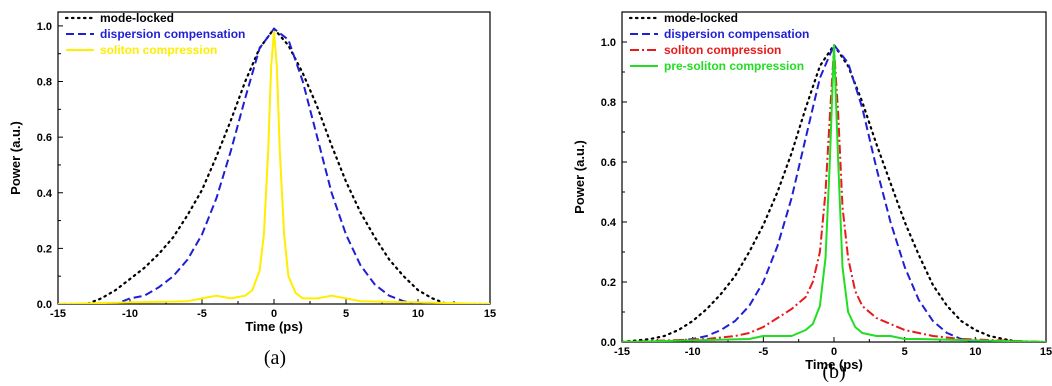  Describe the element at coordinates (58, 314) in the screenshot. I see `panel-a-x-tick-label: -15` at that location.